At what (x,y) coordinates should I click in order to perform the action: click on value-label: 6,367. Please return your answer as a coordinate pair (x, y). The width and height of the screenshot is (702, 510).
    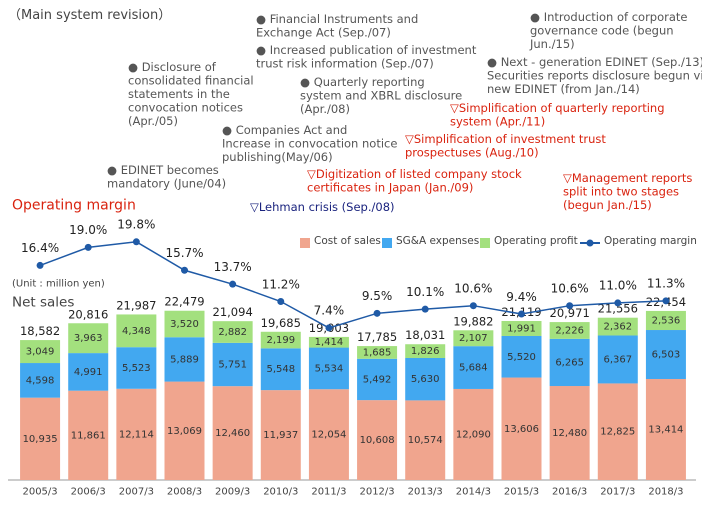
    Looking at the image, I should click on (617, 359).